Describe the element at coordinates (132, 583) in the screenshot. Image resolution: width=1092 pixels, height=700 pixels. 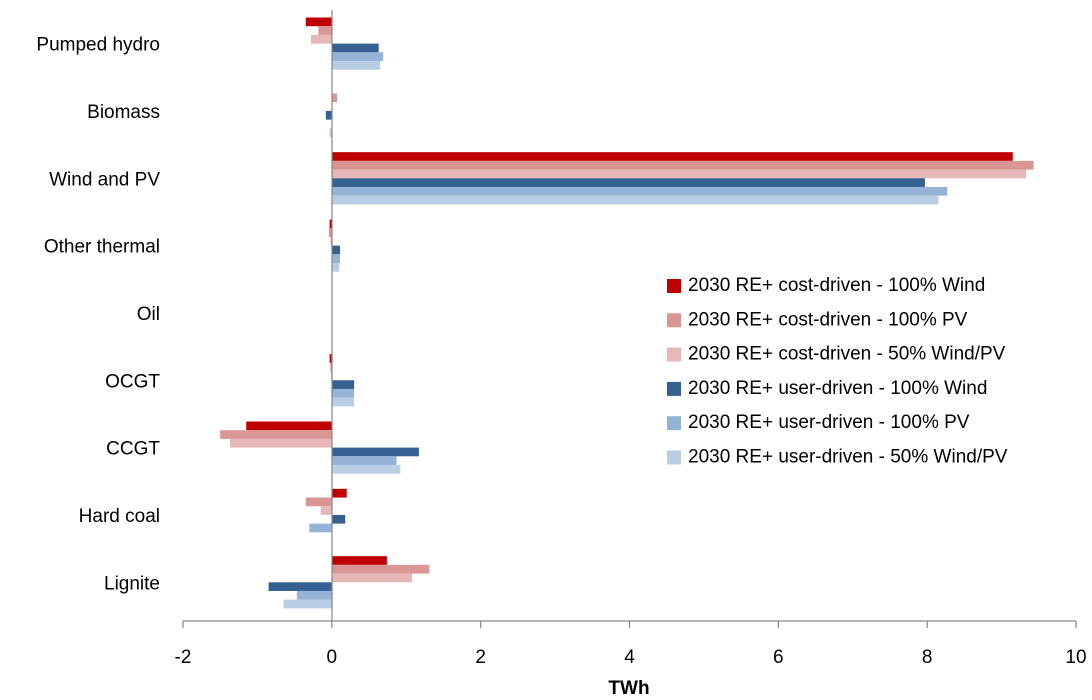
I see `category-label: Lignite` at that location.